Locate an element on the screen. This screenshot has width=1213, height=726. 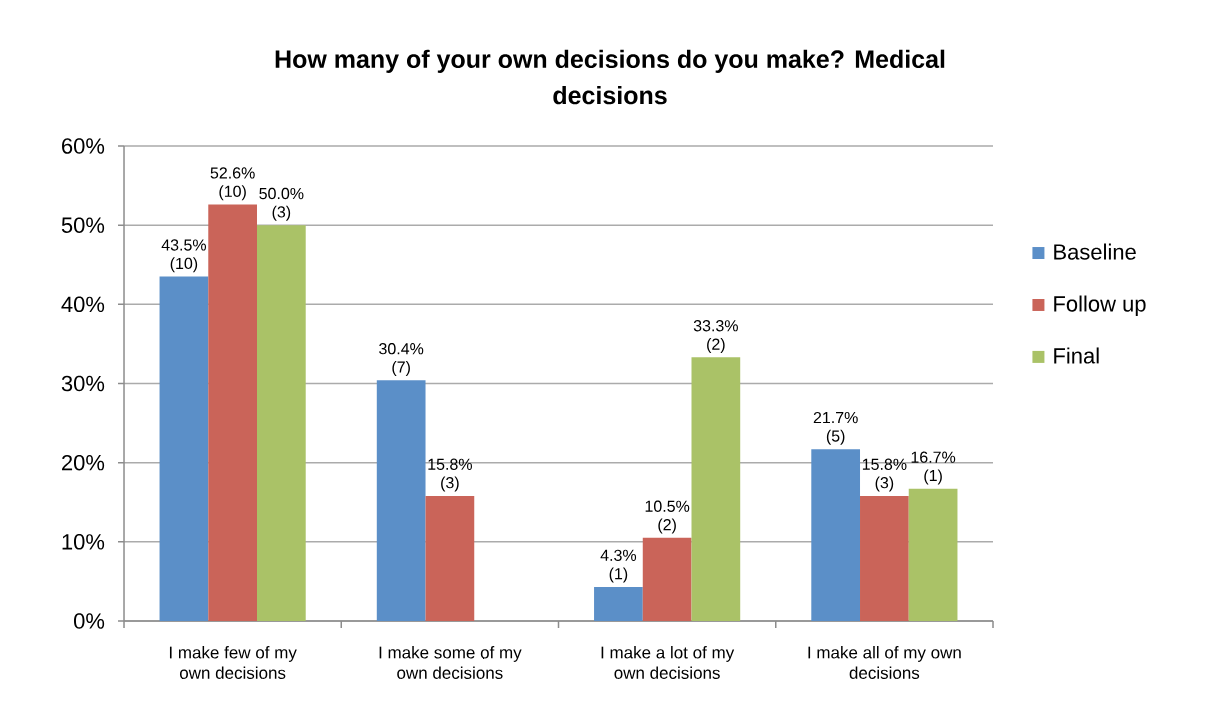
y-tick-label: 10% is located at coordinates (83, 542).